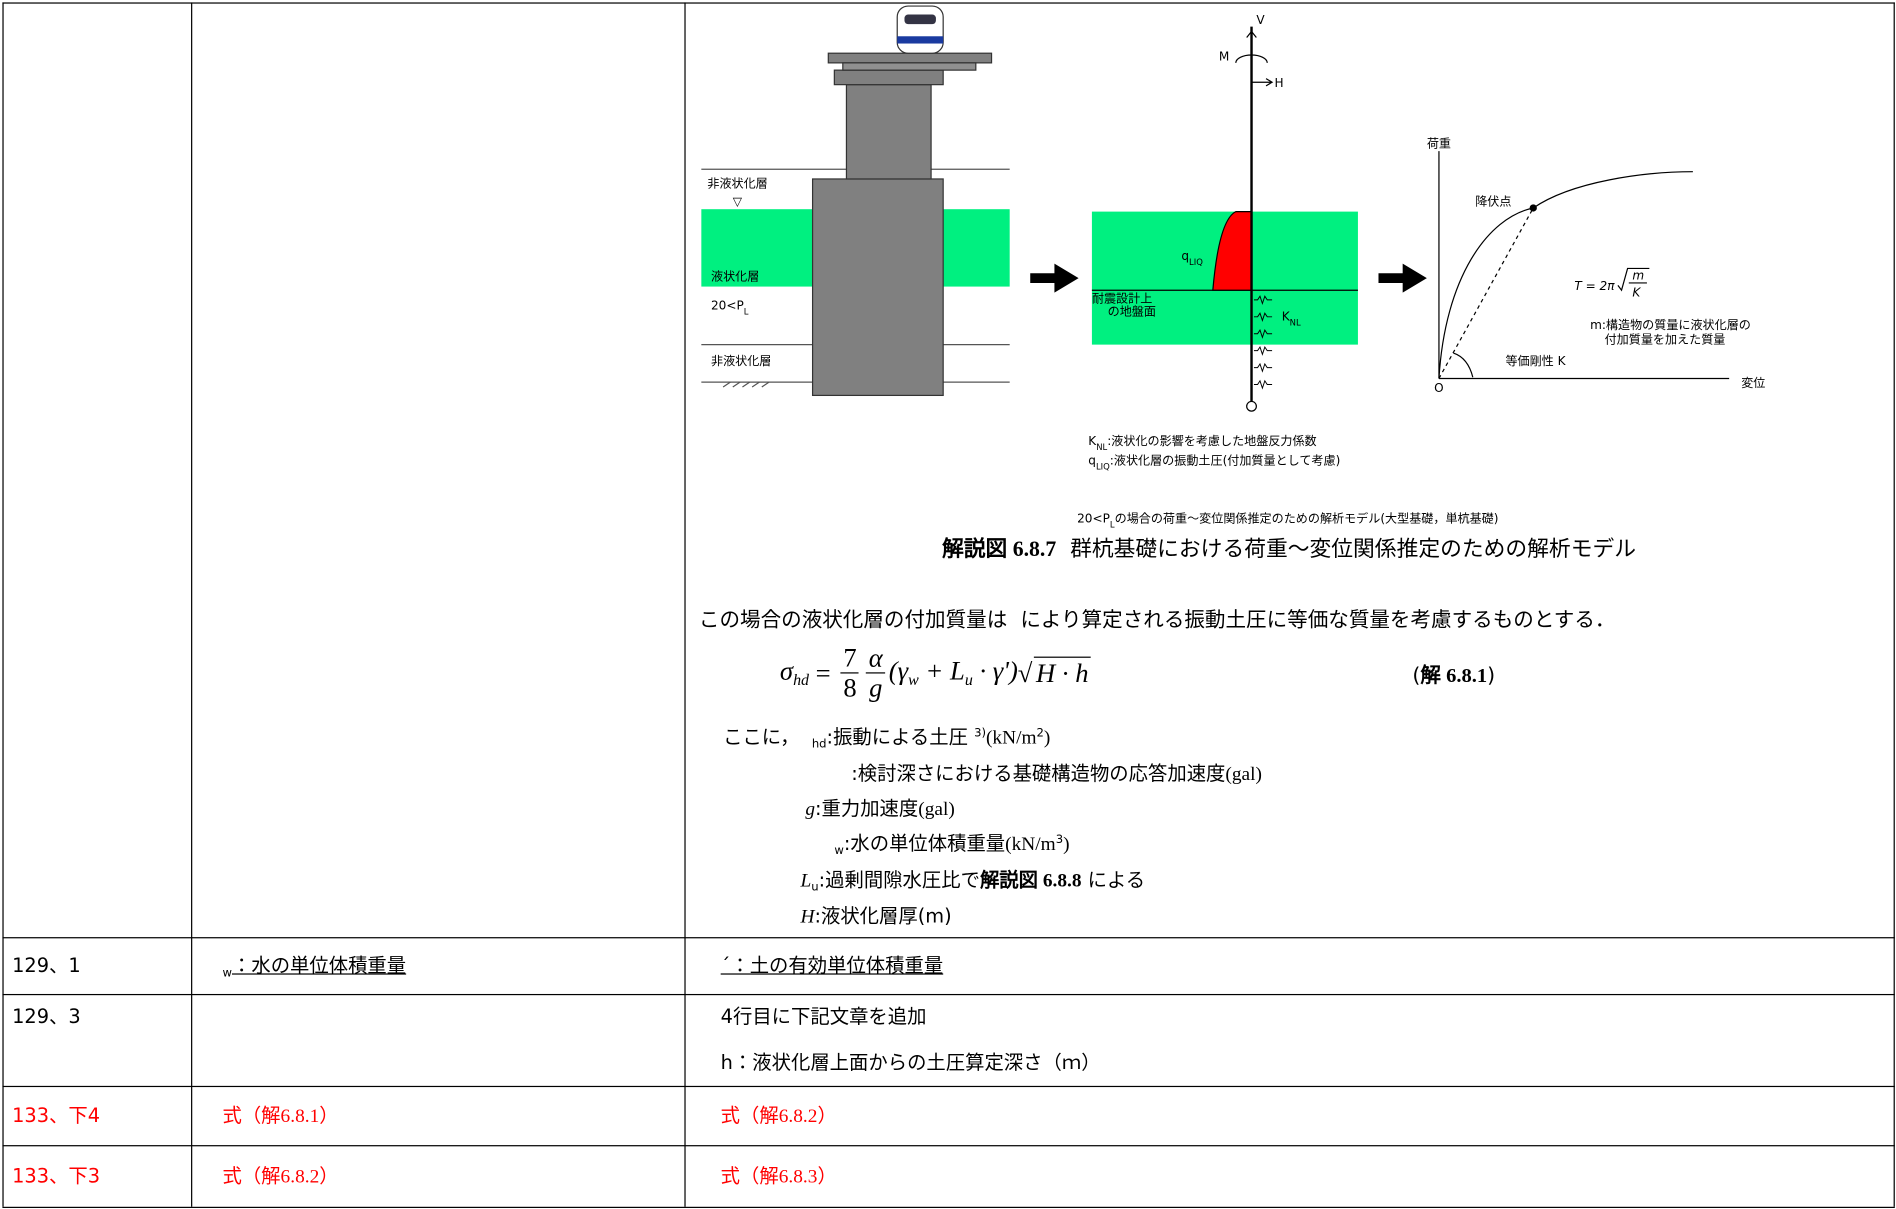  What do you see at coordinates (815, 887) in the screenshot?
I see `text-run: u` at bounding box center [815, 887].